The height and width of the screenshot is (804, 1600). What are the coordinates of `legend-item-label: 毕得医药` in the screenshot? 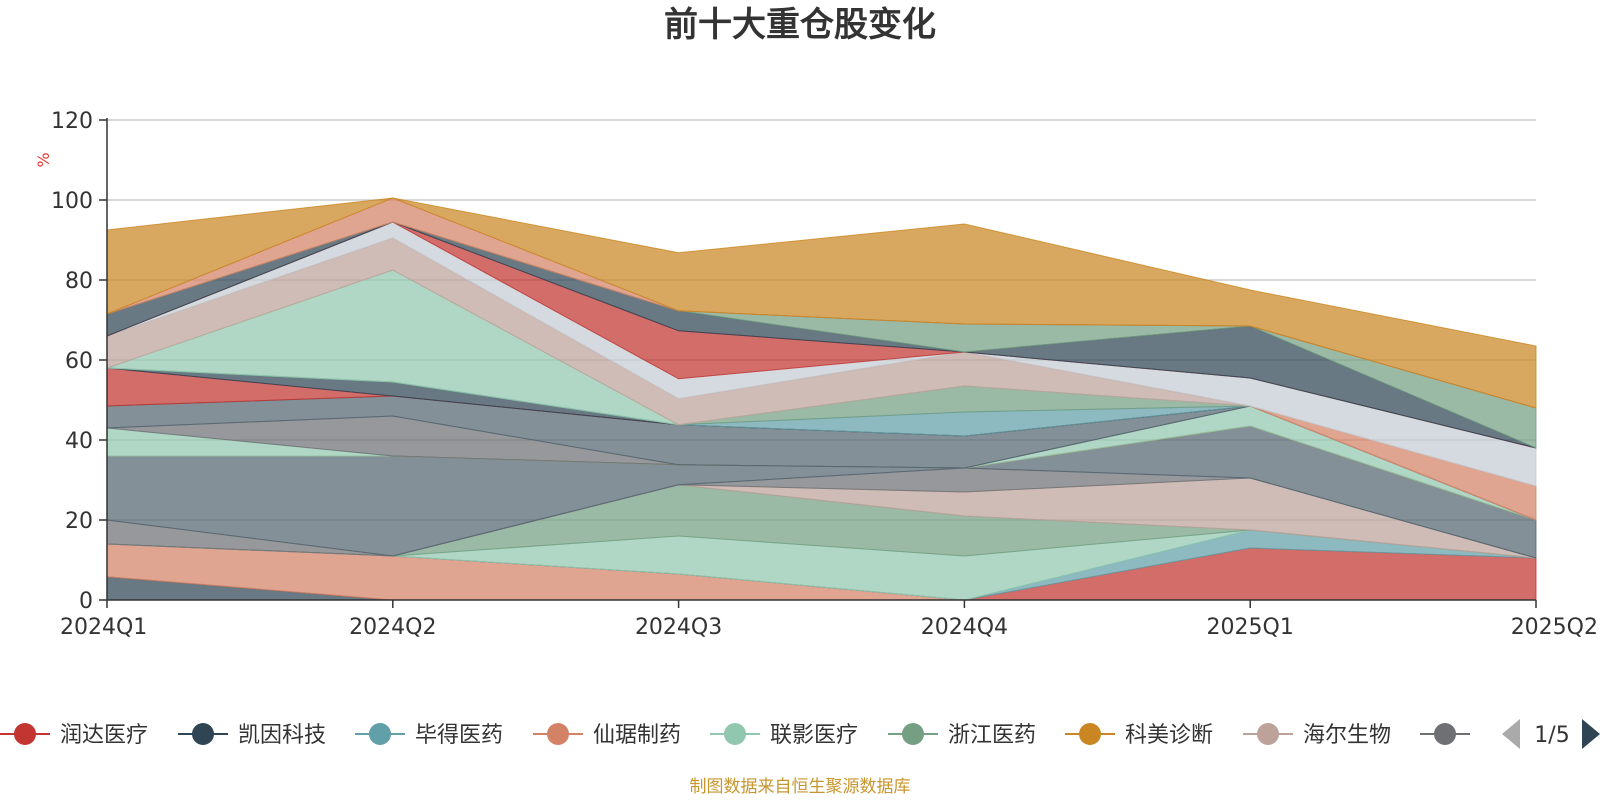 It's located at (459, 735).